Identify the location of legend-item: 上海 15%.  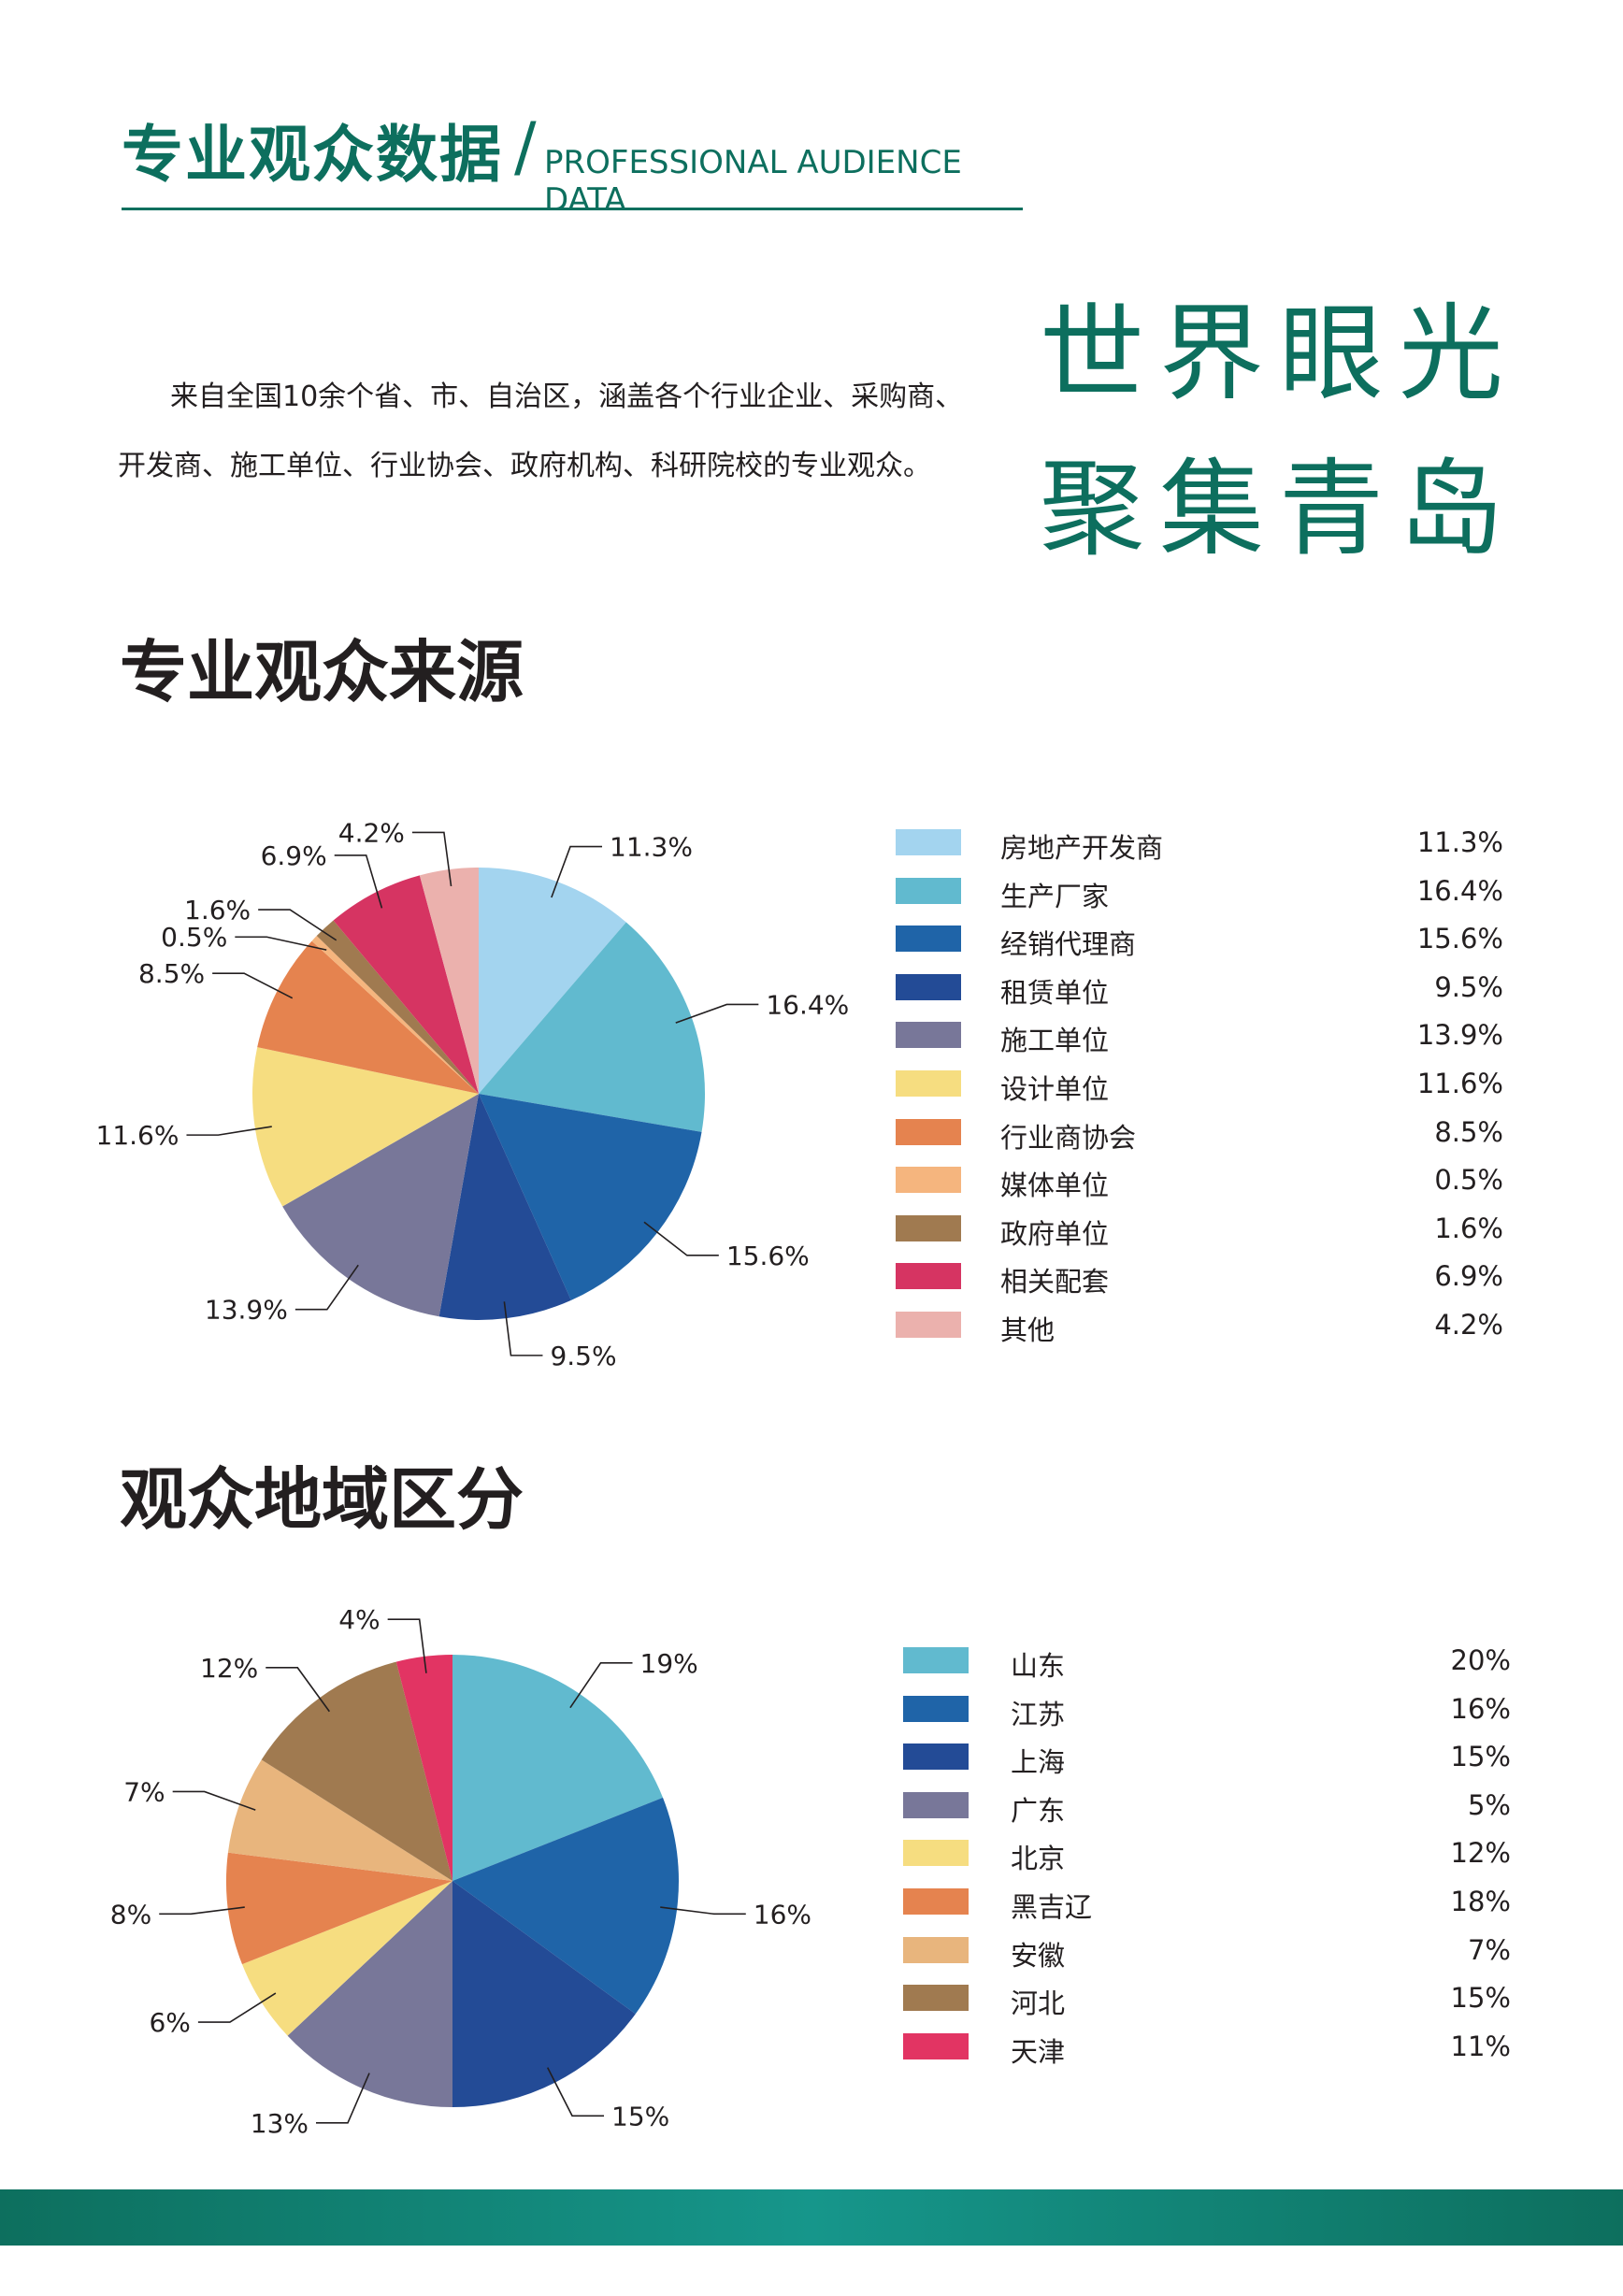
(1207, 1760).